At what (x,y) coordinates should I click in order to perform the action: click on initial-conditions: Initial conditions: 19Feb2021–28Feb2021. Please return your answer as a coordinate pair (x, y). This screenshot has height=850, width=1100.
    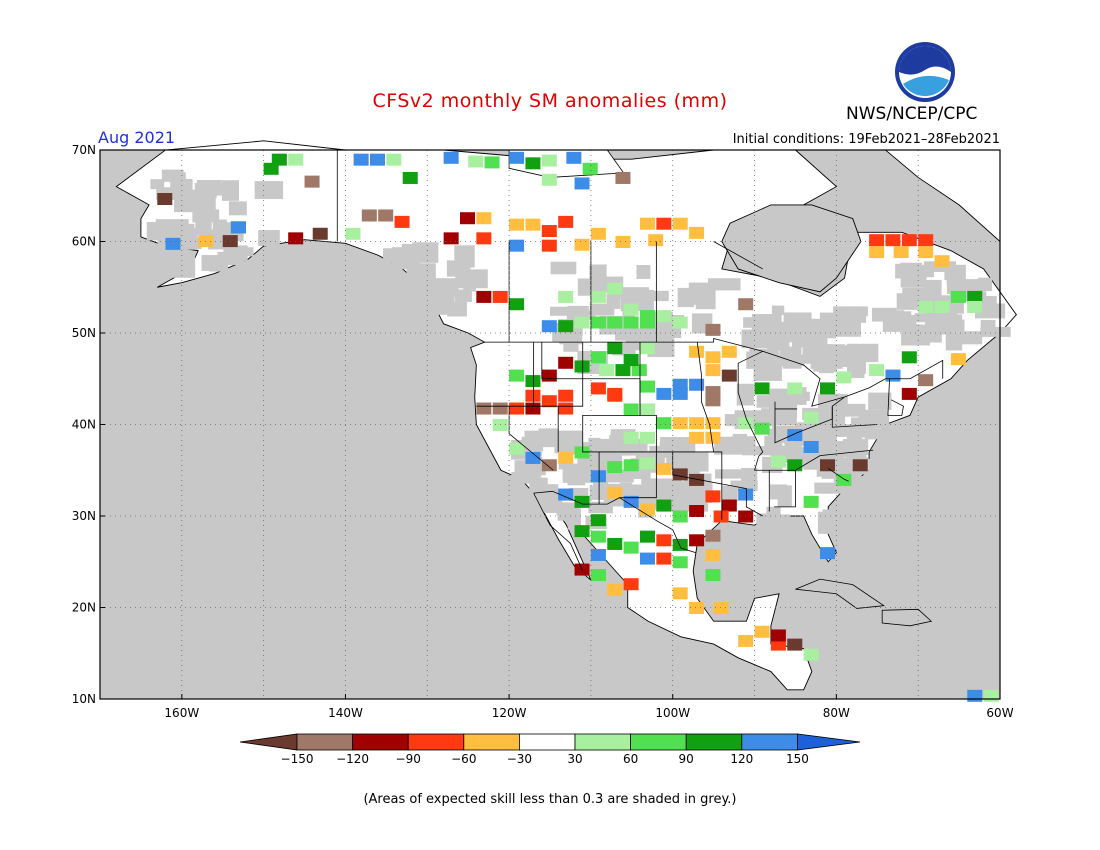
    Looking at the image, I should click on (866, 139).